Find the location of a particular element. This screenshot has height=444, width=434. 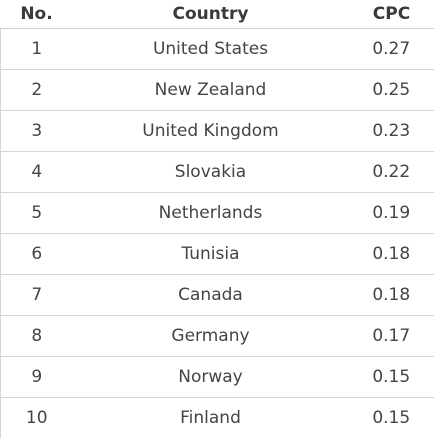

row-cpc: 0.27 is located at coordinates (391, 49).